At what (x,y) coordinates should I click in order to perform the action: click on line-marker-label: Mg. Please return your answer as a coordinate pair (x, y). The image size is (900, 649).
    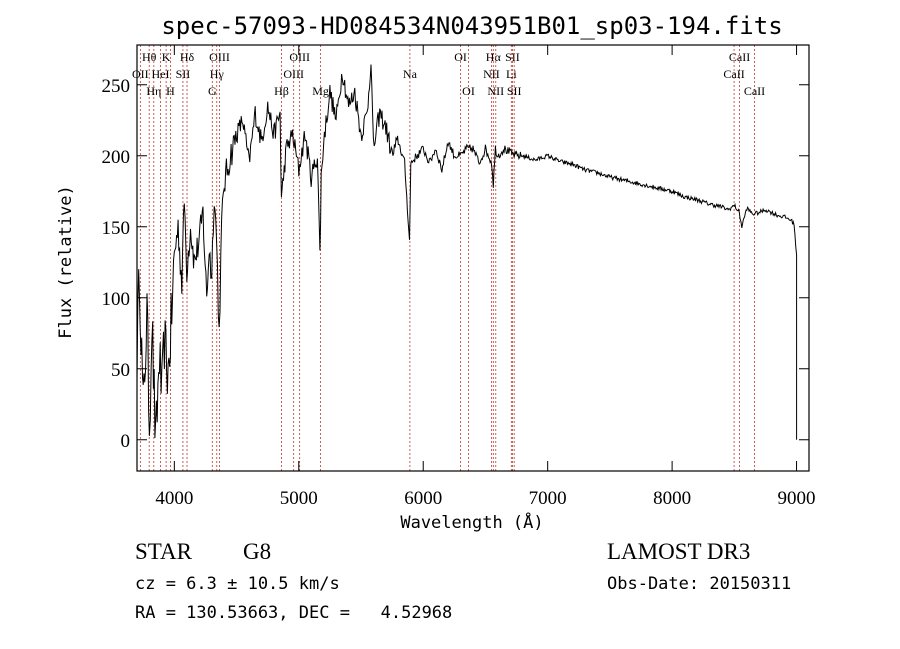
    Looking at the image, I should click on (320, 91).